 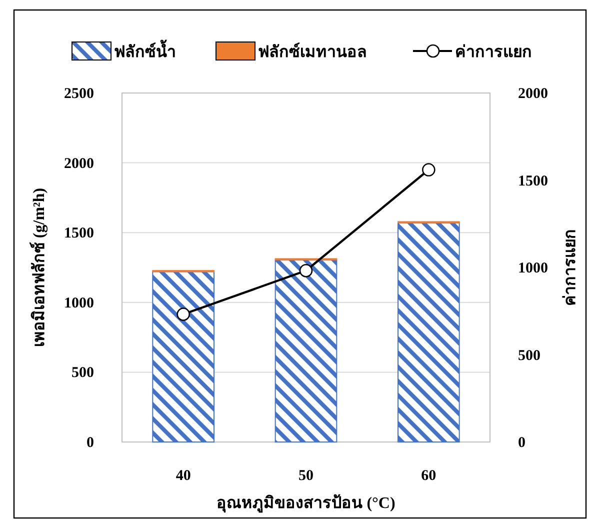 What do you see at coordinates (533, 268) in the screenshot?
I see `y2-tick-label: 1000` at bounding box center [533, 268].